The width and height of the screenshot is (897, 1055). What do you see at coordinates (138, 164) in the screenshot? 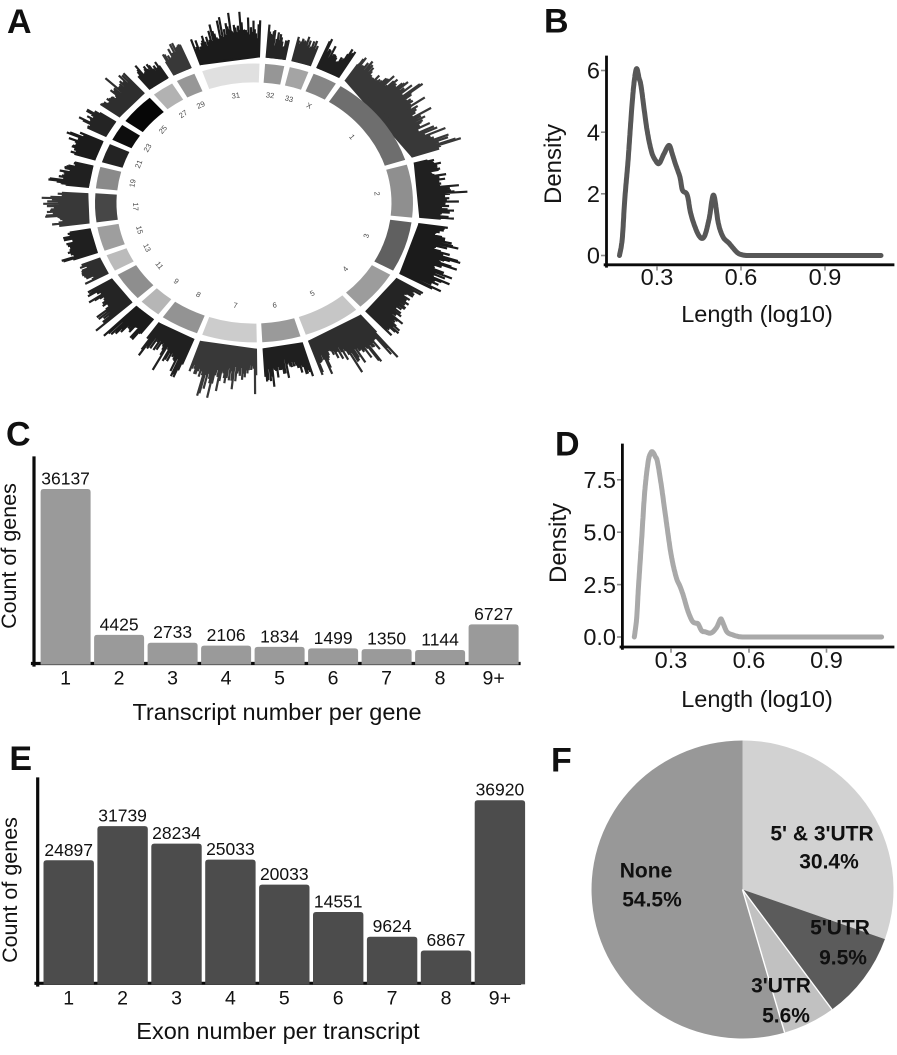
I see `svg-text: 21` at bounding box center [138, 164].